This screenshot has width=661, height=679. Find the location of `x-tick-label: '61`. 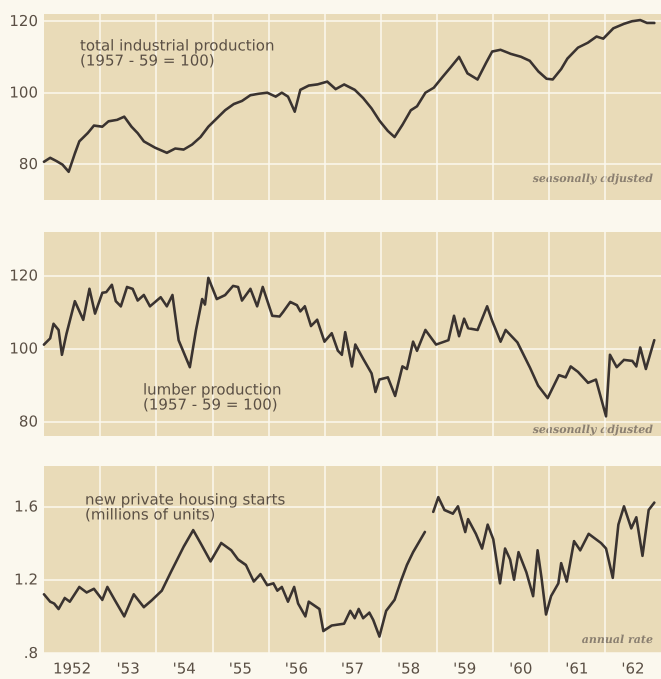

x-tick-label: '61 is located at coordinates (576, 669).